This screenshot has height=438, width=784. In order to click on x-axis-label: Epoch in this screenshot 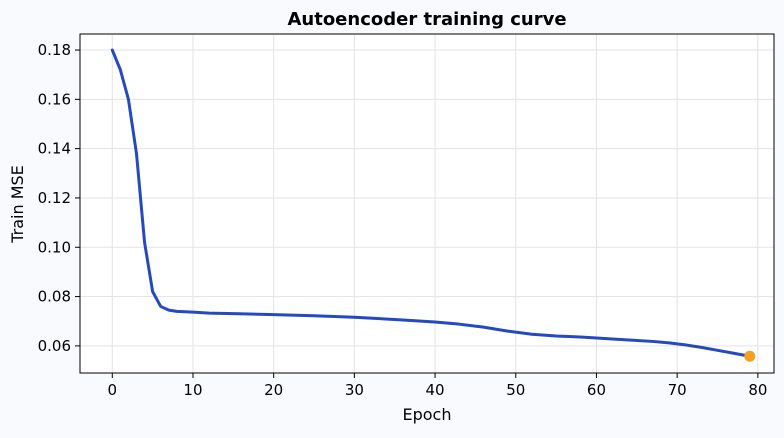, I will do `click(427, 414)`.